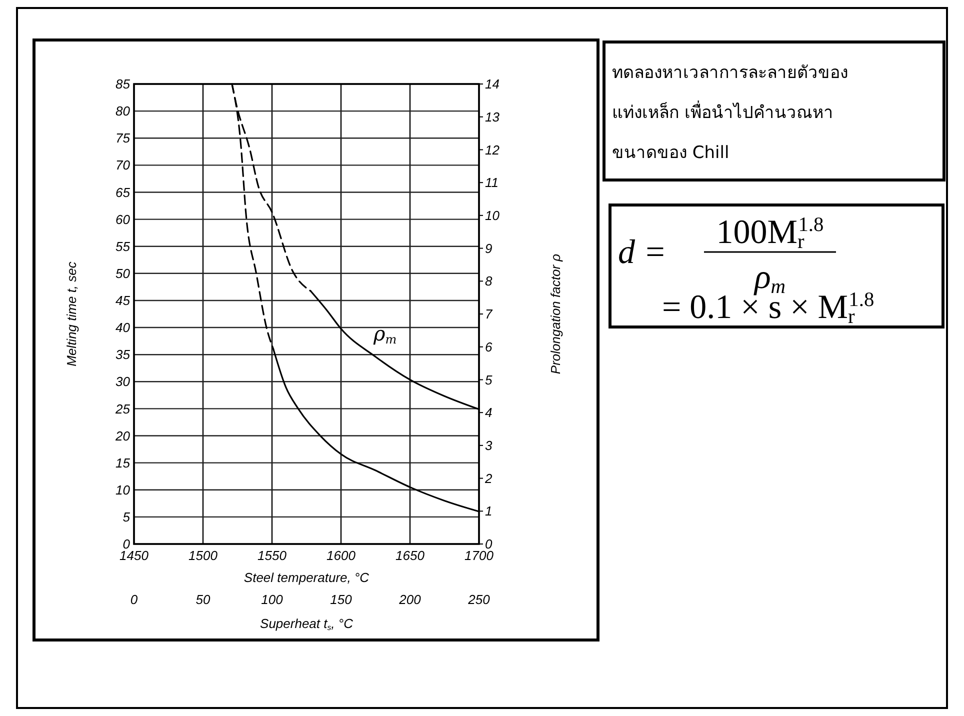 Image resolution: width=964 pixels, height=716 pixels. I want to click on y-tick-label: 5, so click(126, 516).